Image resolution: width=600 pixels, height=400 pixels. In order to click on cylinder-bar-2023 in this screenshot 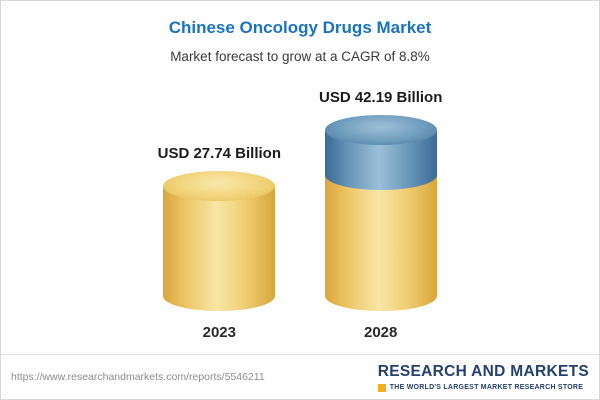, I will do `click(219, 241)`.